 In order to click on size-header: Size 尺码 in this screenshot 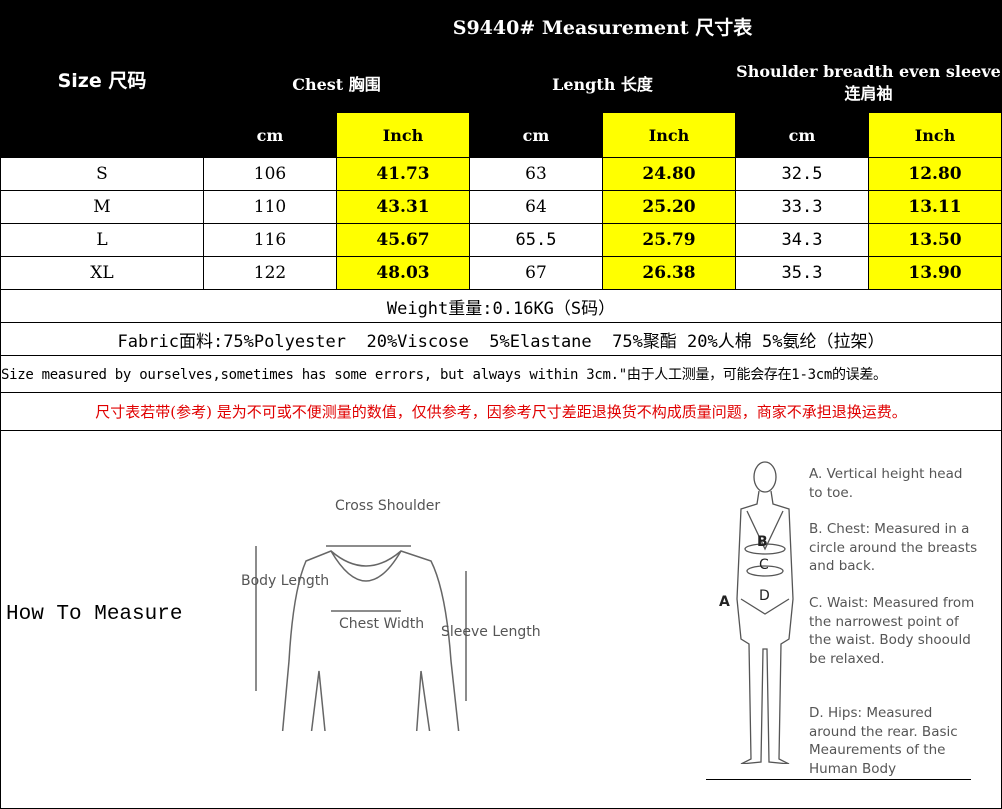, I will do `click(102, 79)`.